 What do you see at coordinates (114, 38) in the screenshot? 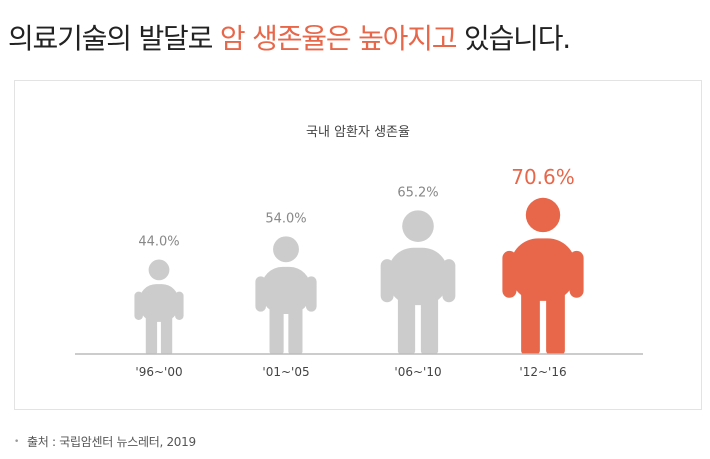
I see `headline-pre: 의료기술의 발달로` at bounding box center [114, 38].